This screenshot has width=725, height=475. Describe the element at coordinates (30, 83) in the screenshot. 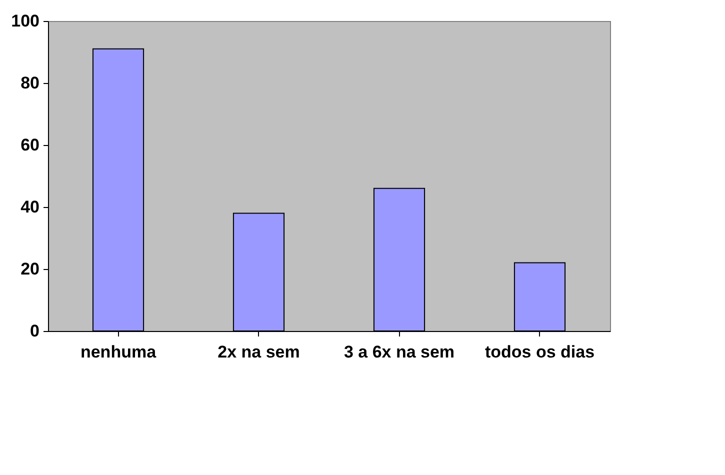

I see `y-tick-label: 80` at that location.